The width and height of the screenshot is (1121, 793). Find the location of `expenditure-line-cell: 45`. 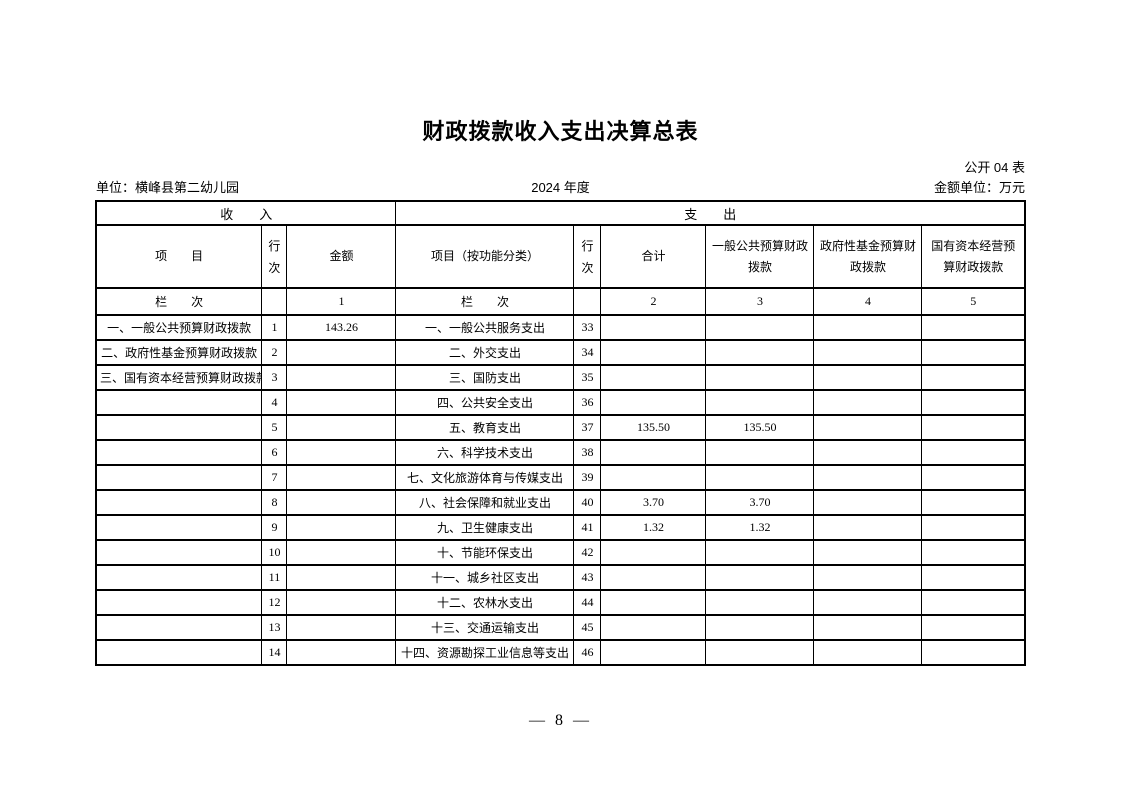

expenditure-line-cell: 45 is located at coordinates (587, 627).